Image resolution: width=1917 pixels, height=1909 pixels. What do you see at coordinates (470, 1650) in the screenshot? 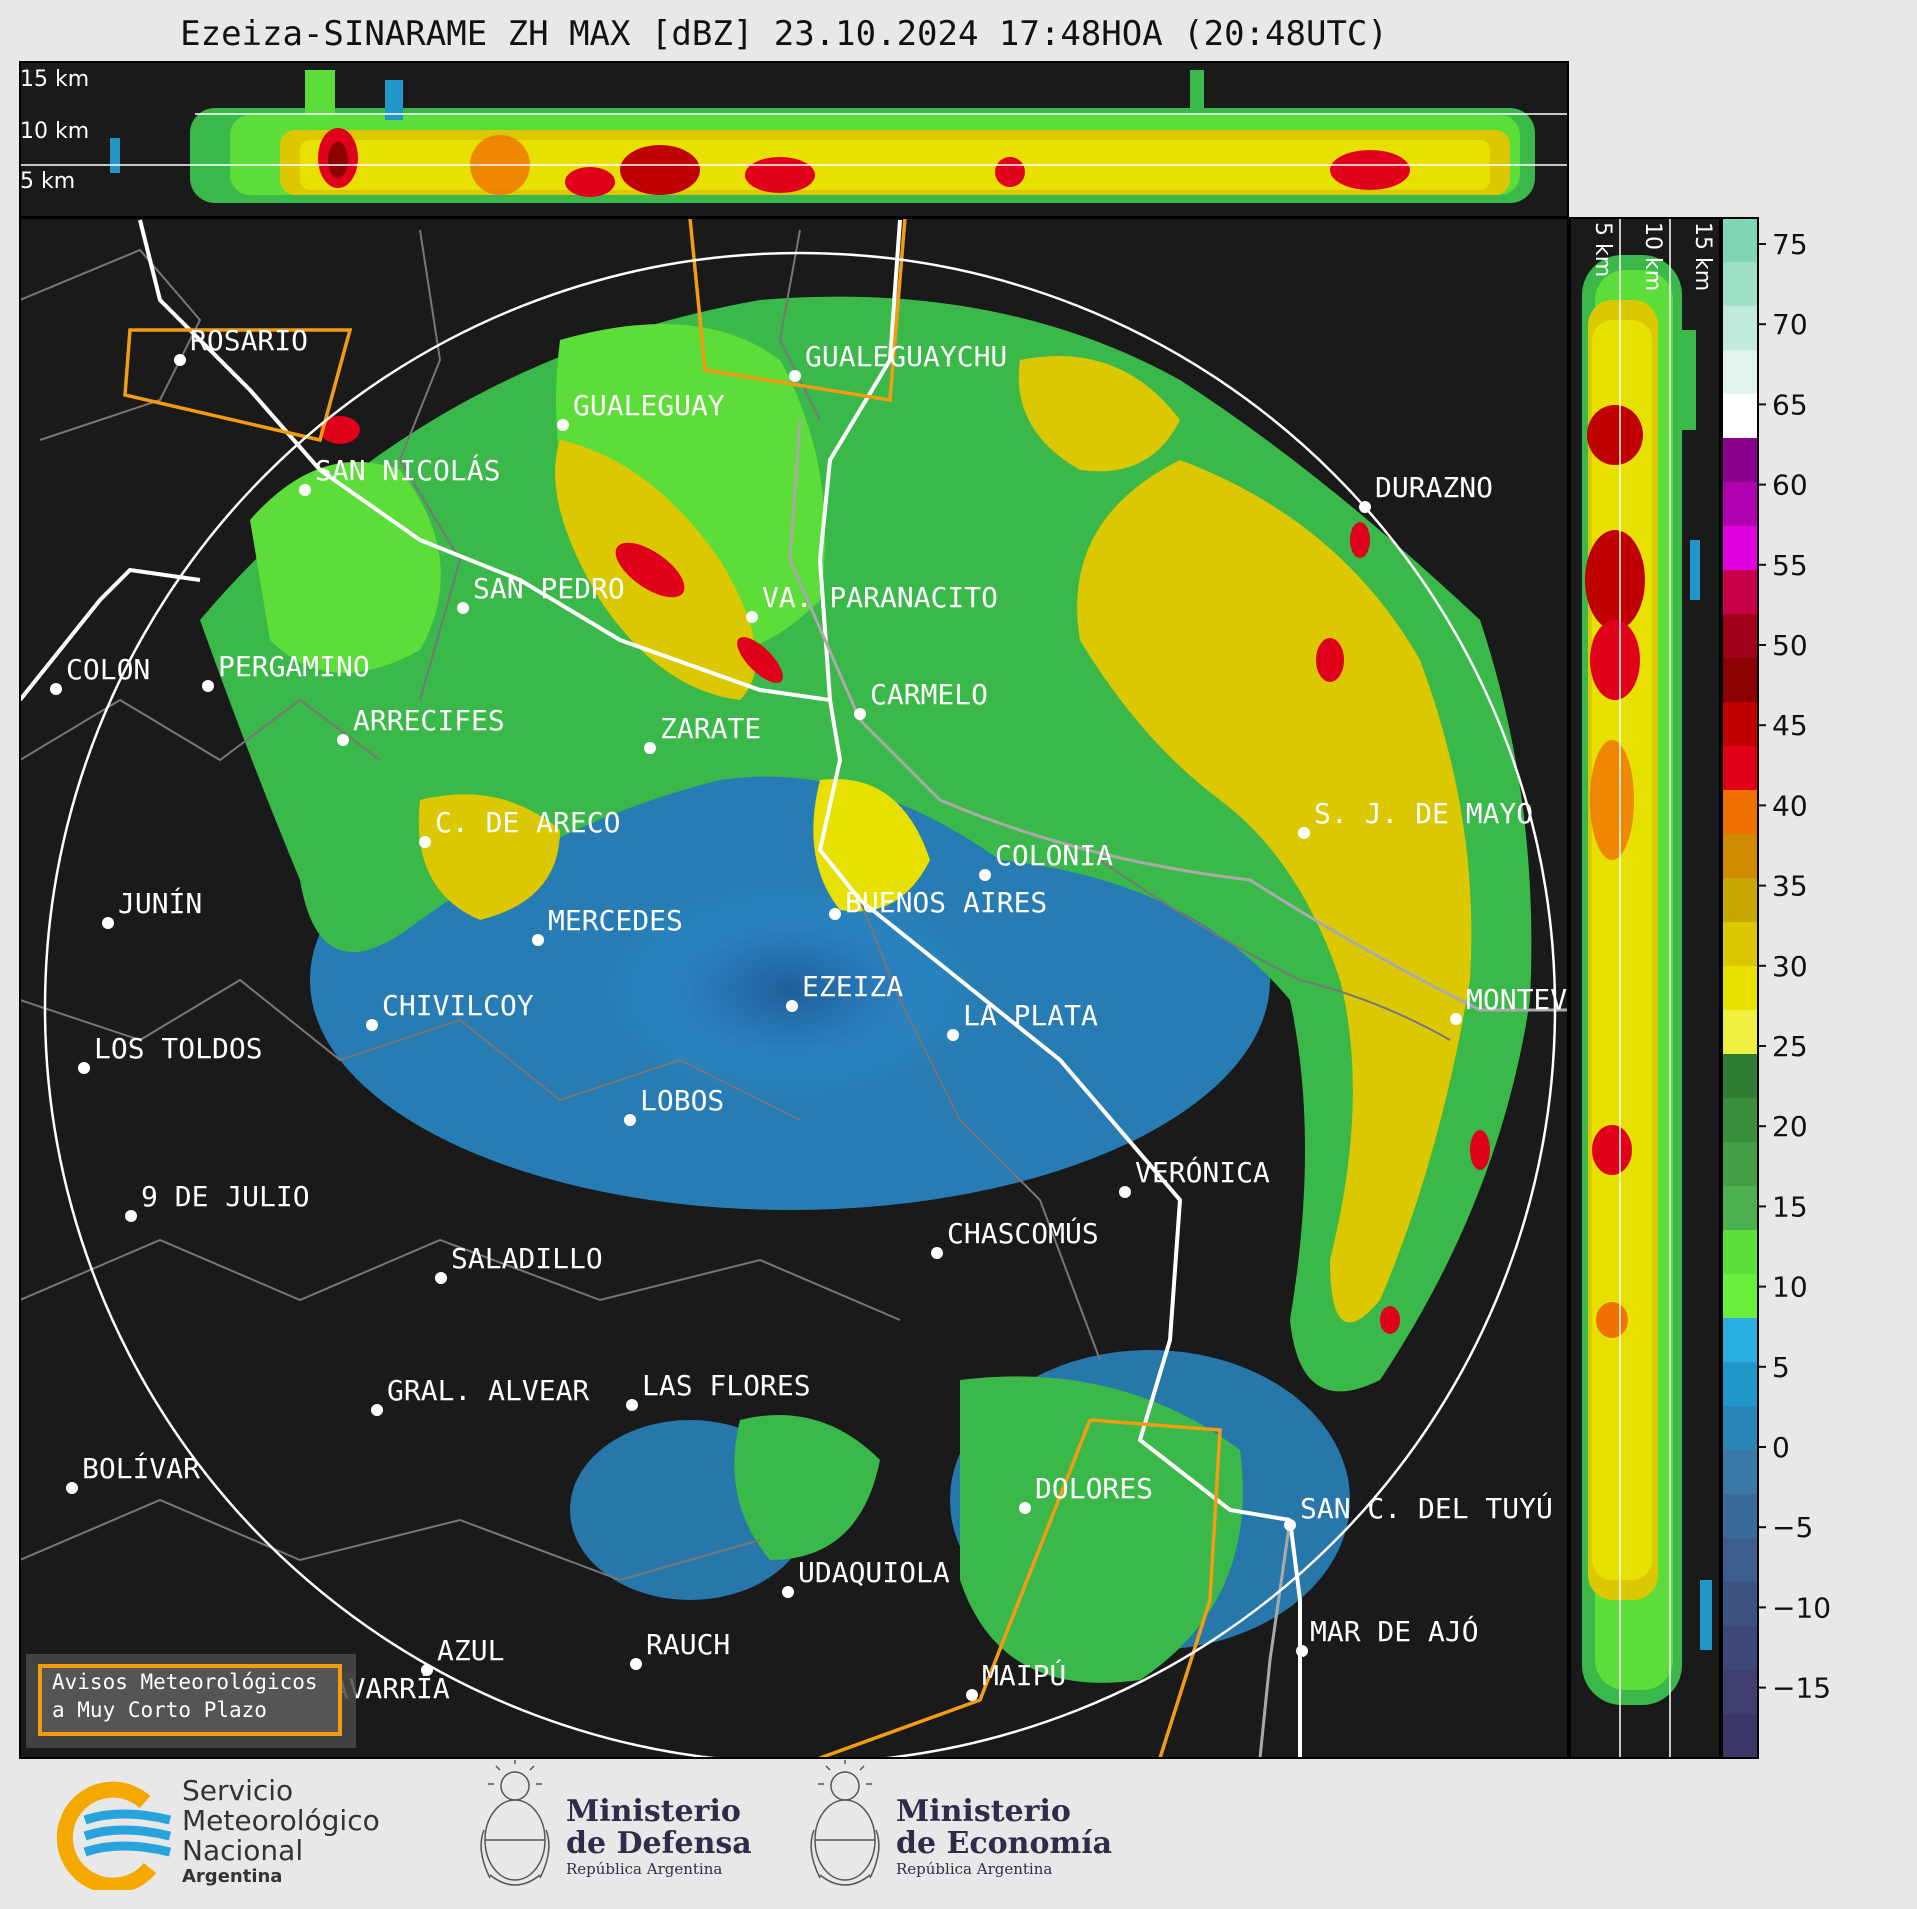
I see `svg-text: AZUL` at bounding box center [470, 1650].